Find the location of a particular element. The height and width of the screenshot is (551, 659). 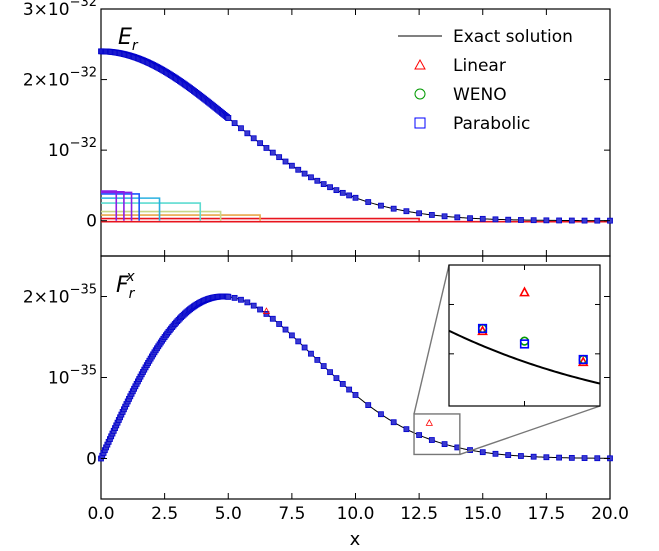

x-tick-label: 12.5 is located at coordinates (419, 514).